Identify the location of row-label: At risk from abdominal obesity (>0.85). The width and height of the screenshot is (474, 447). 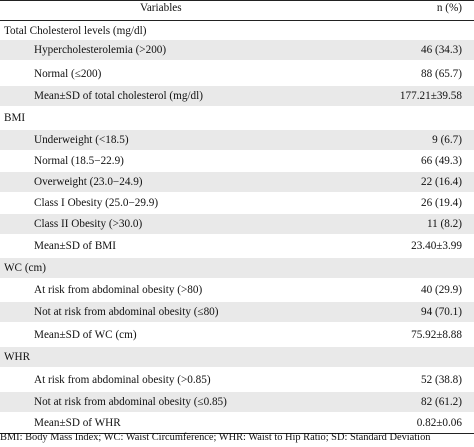
(122, 380).